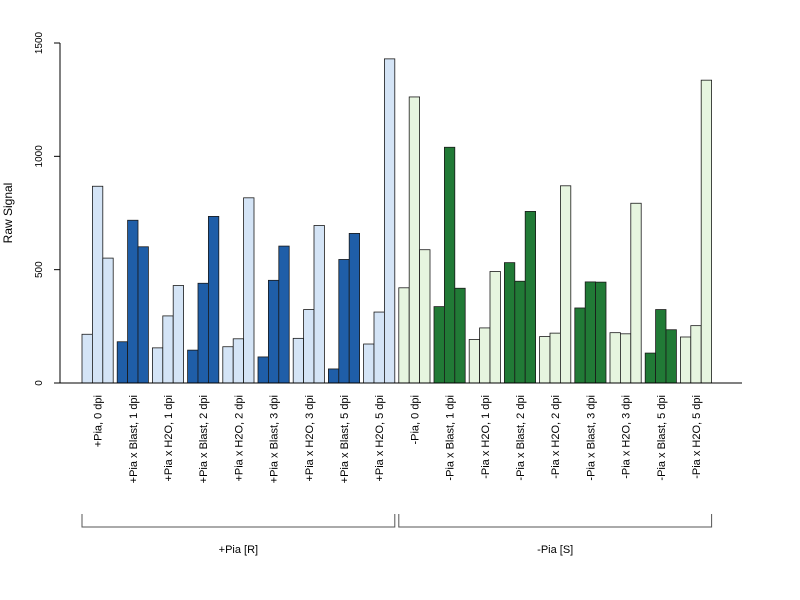 The image size is (800, 600). Describe the element at coordinates (39, 42) in the screenshot. I see `y-tick-label: 1500` at that location.